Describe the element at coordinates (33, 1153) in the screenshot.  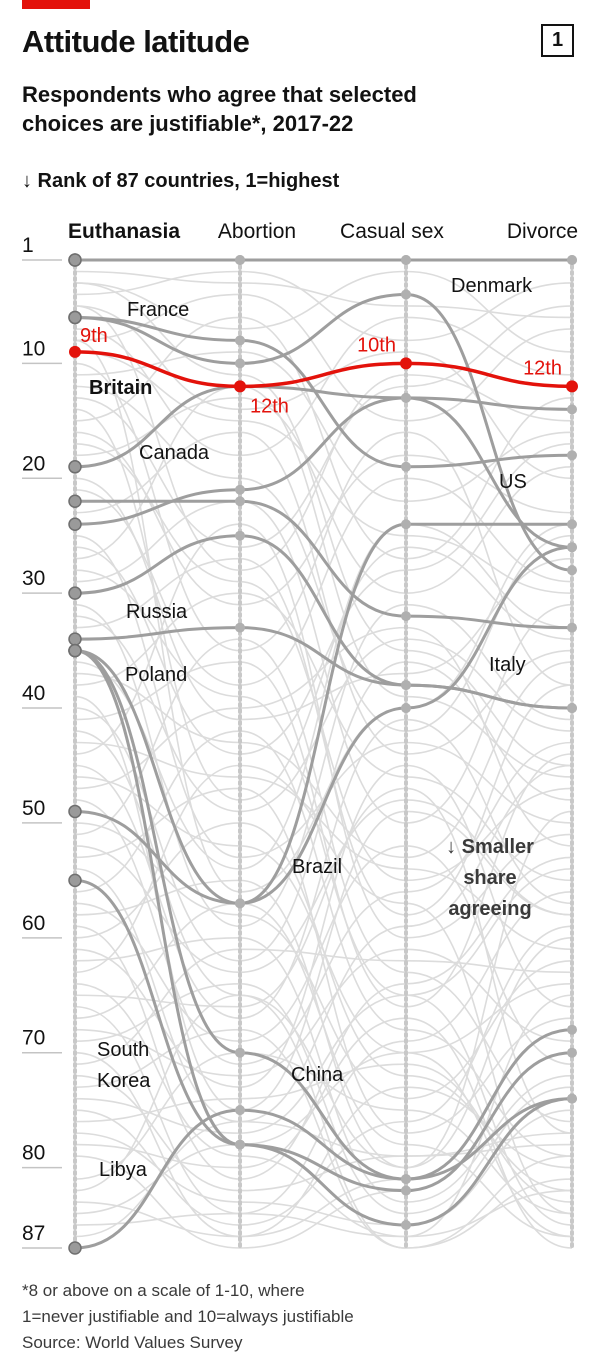
I see `y-tick-label: 80` at that location.